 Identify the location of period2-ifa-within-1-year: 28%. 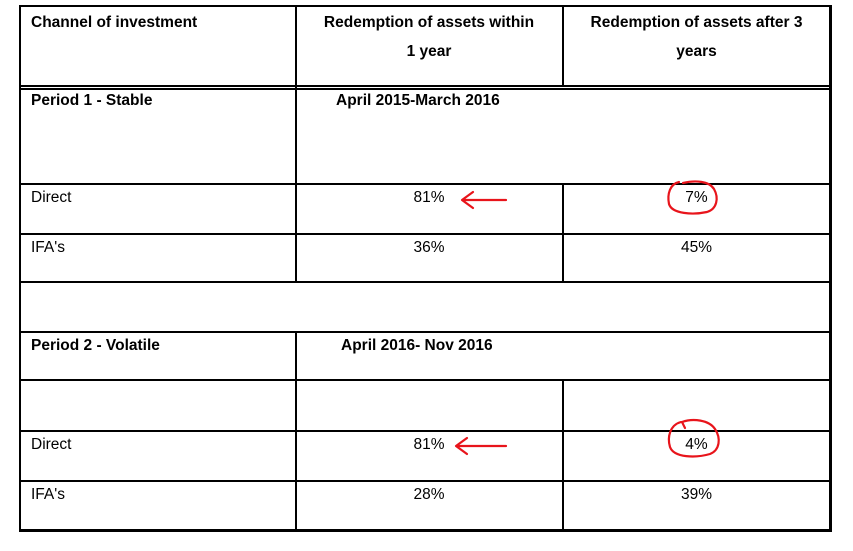
(429, 494).